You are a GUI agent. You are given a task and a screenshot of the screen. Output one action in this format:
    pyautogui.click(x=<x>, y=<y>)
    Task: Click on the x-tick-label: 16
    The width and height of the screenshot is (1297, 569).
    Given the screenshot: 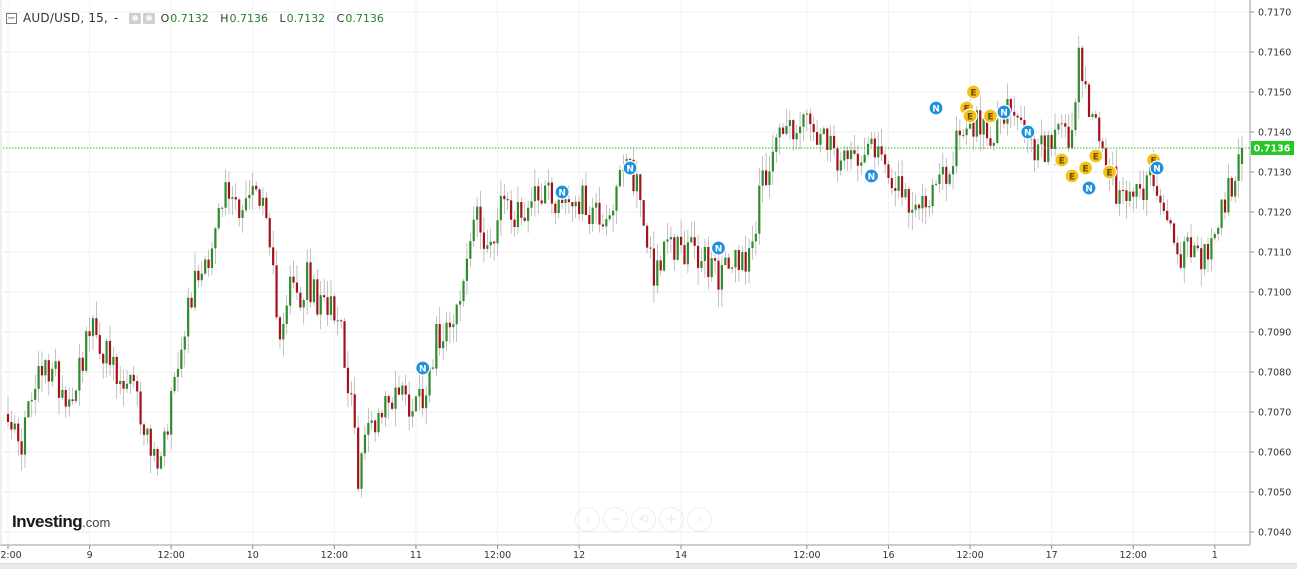 What is the action you would take?
    pyautogui.click(x=888, y=555)
    